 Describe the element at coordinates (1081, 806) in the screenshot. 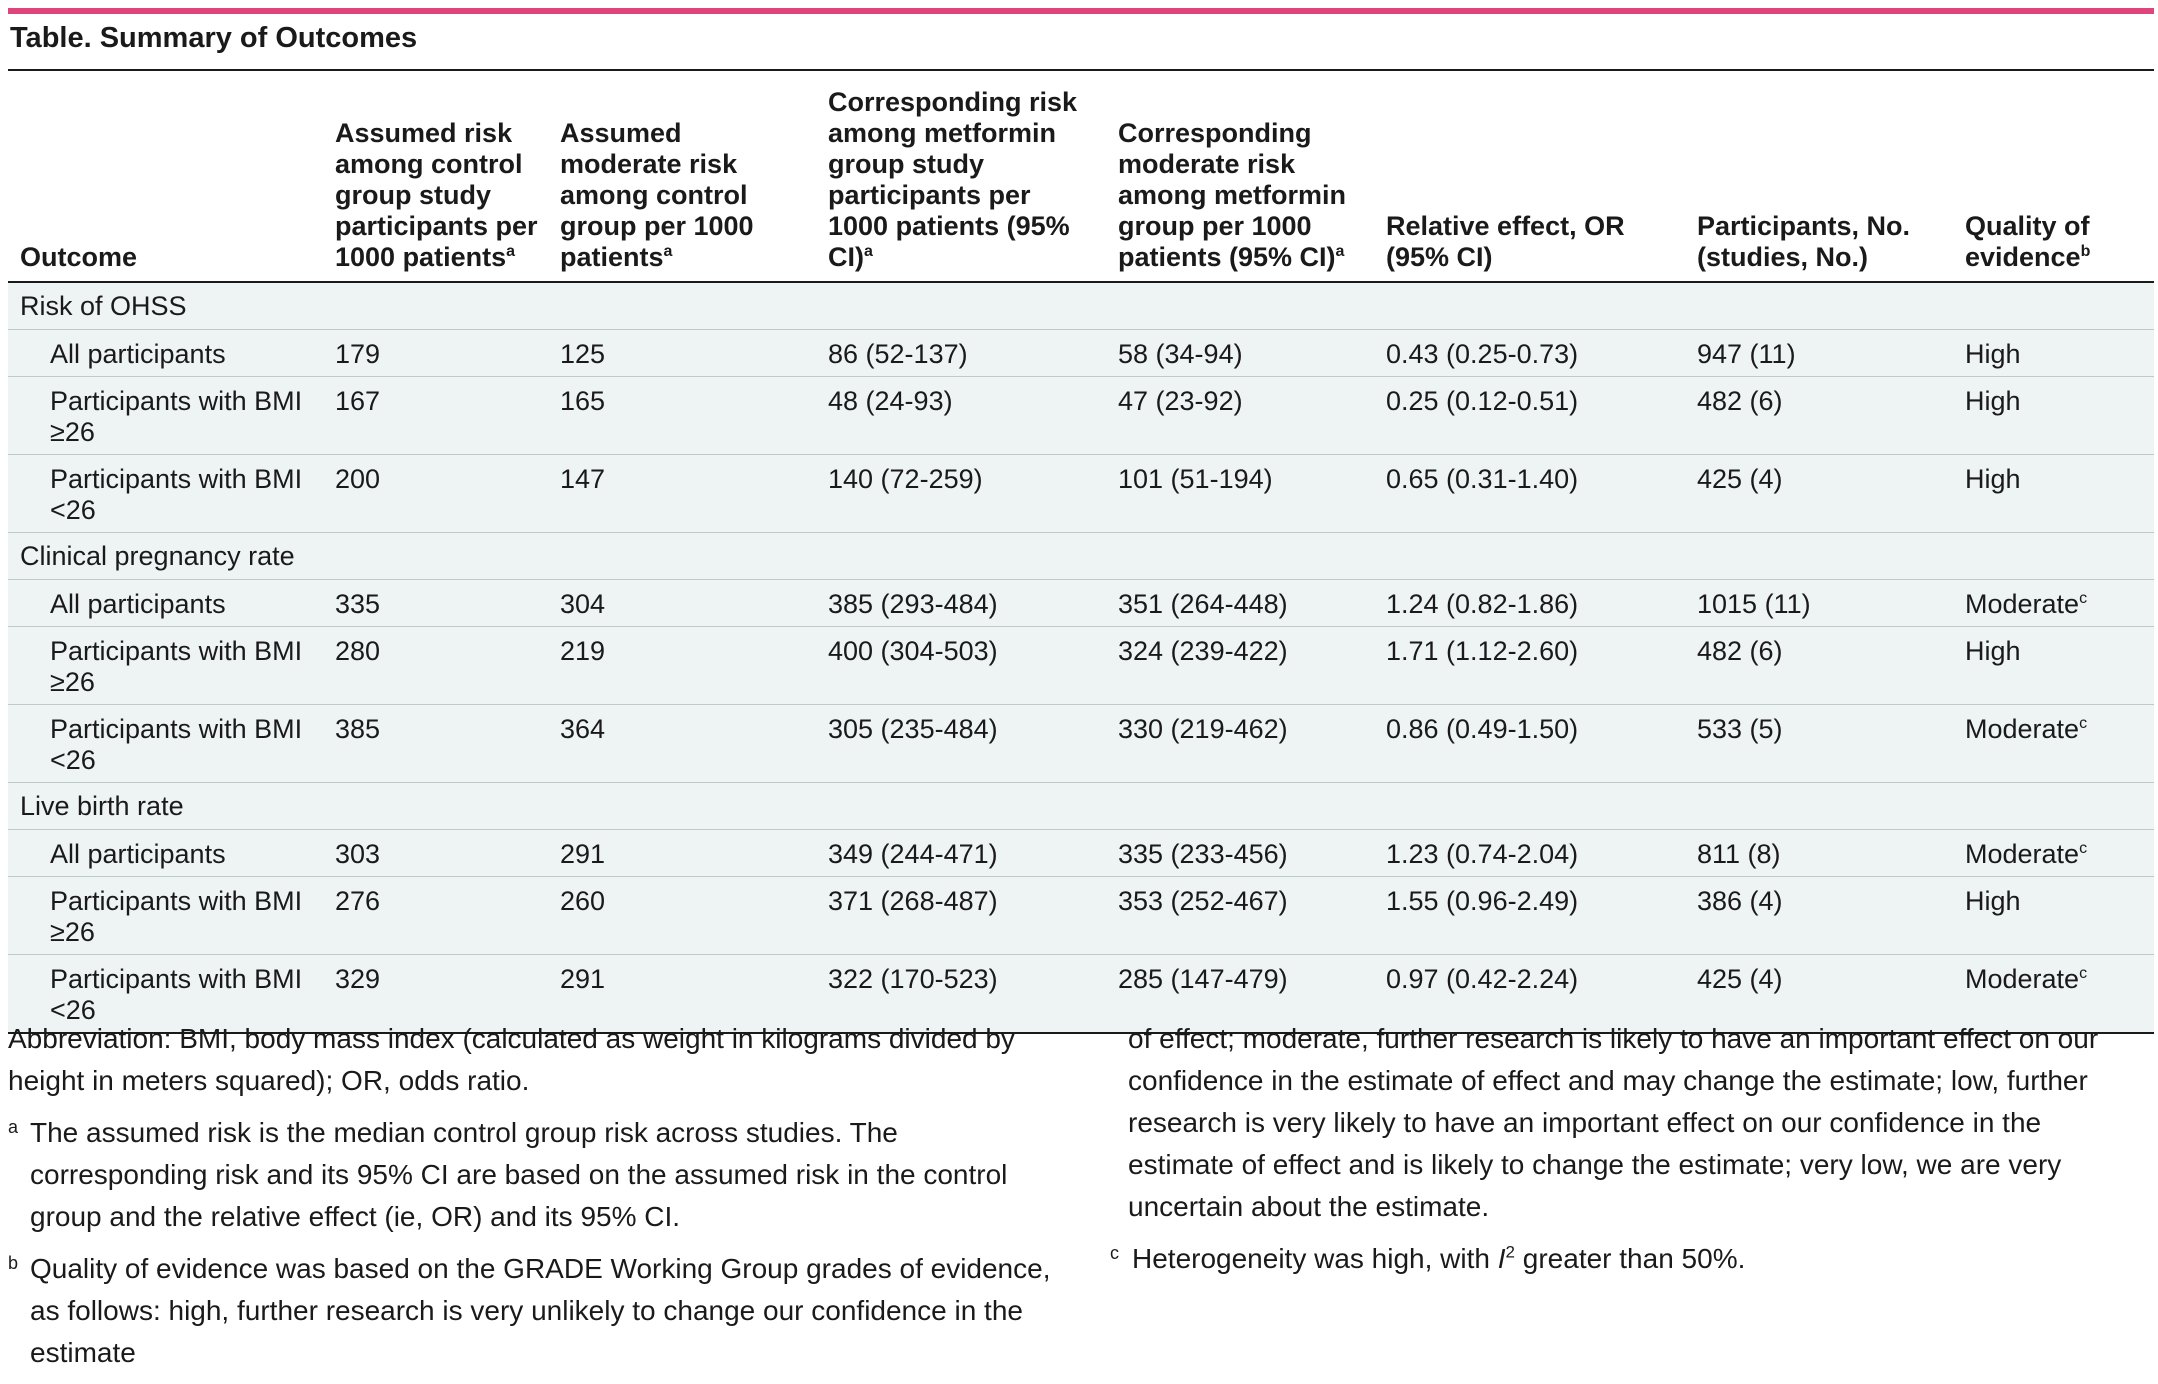

I see `section-label: Live birth rate` at that location.